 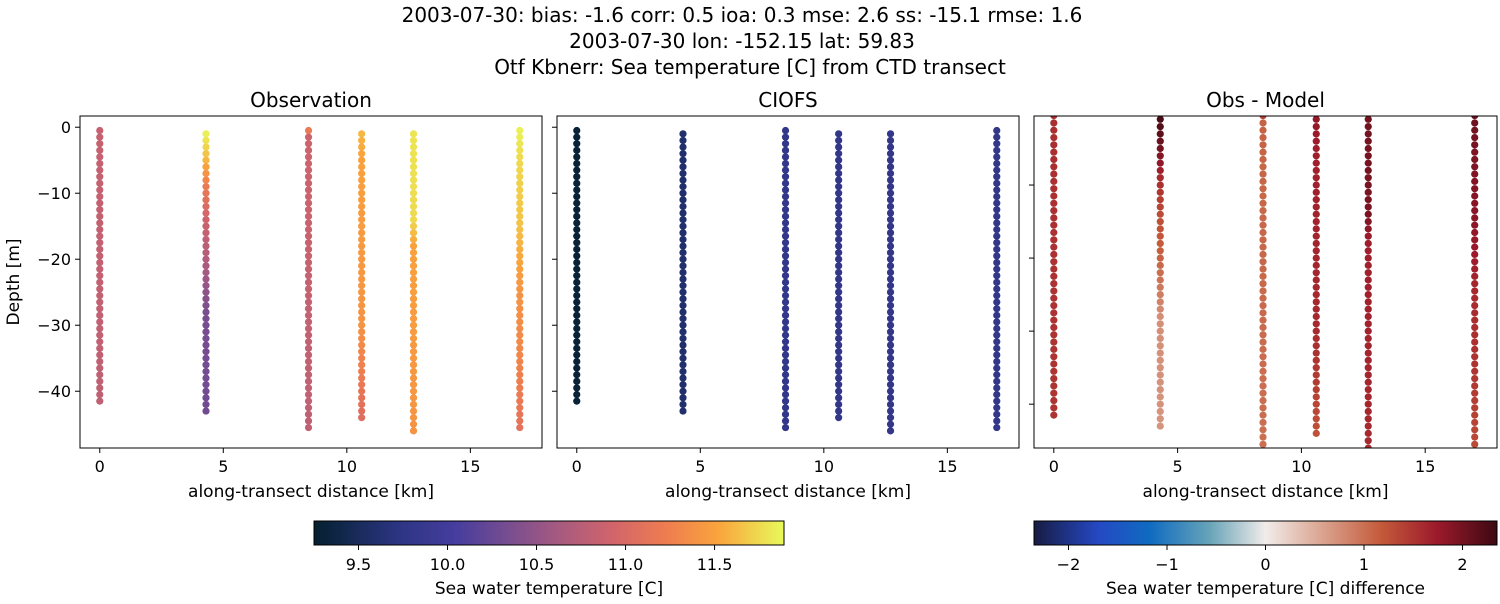 What do you see at coordinates (577, 466) in the screenshot?
I see `x-tick-label: 0` at bounding box center [577, 466].